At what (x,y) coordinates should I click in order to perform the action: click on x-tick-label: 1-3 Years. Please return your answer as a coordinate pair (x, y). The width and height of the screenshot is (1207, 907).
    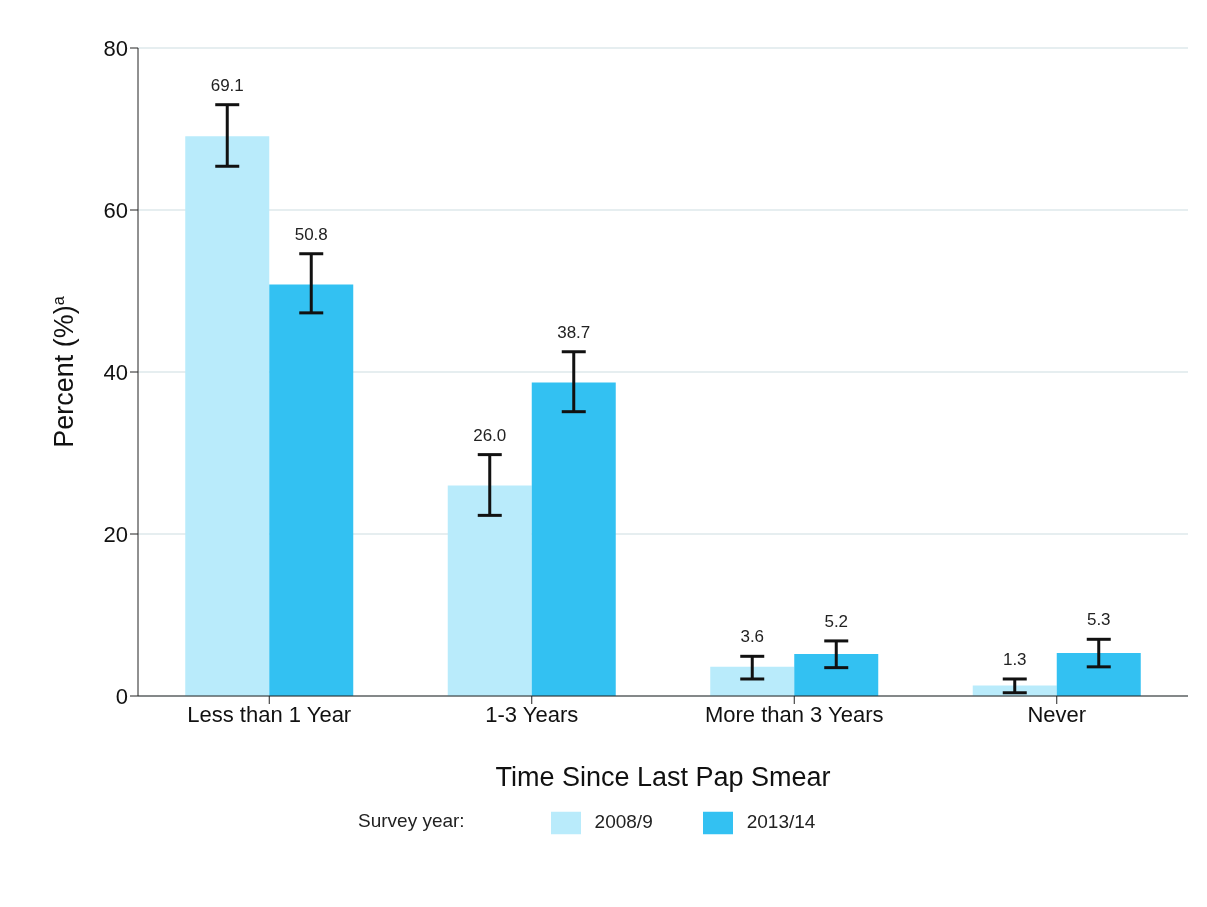
    Looking at the image, I should click on (532, 714).